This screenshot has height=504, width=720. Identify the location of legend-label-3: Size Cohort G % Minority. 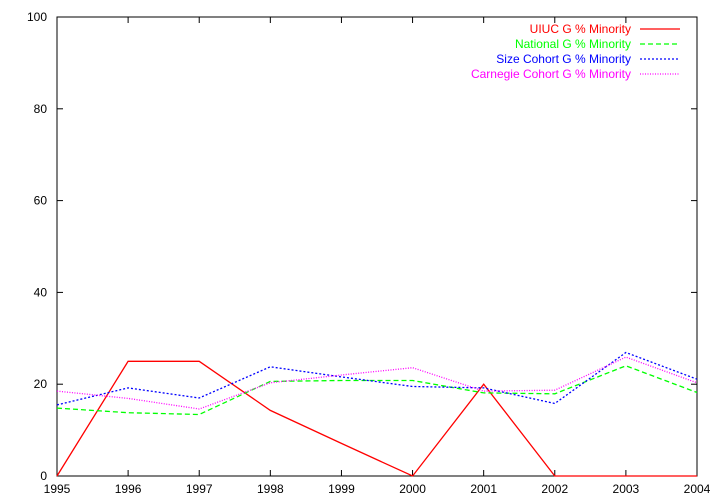
(563, 59).